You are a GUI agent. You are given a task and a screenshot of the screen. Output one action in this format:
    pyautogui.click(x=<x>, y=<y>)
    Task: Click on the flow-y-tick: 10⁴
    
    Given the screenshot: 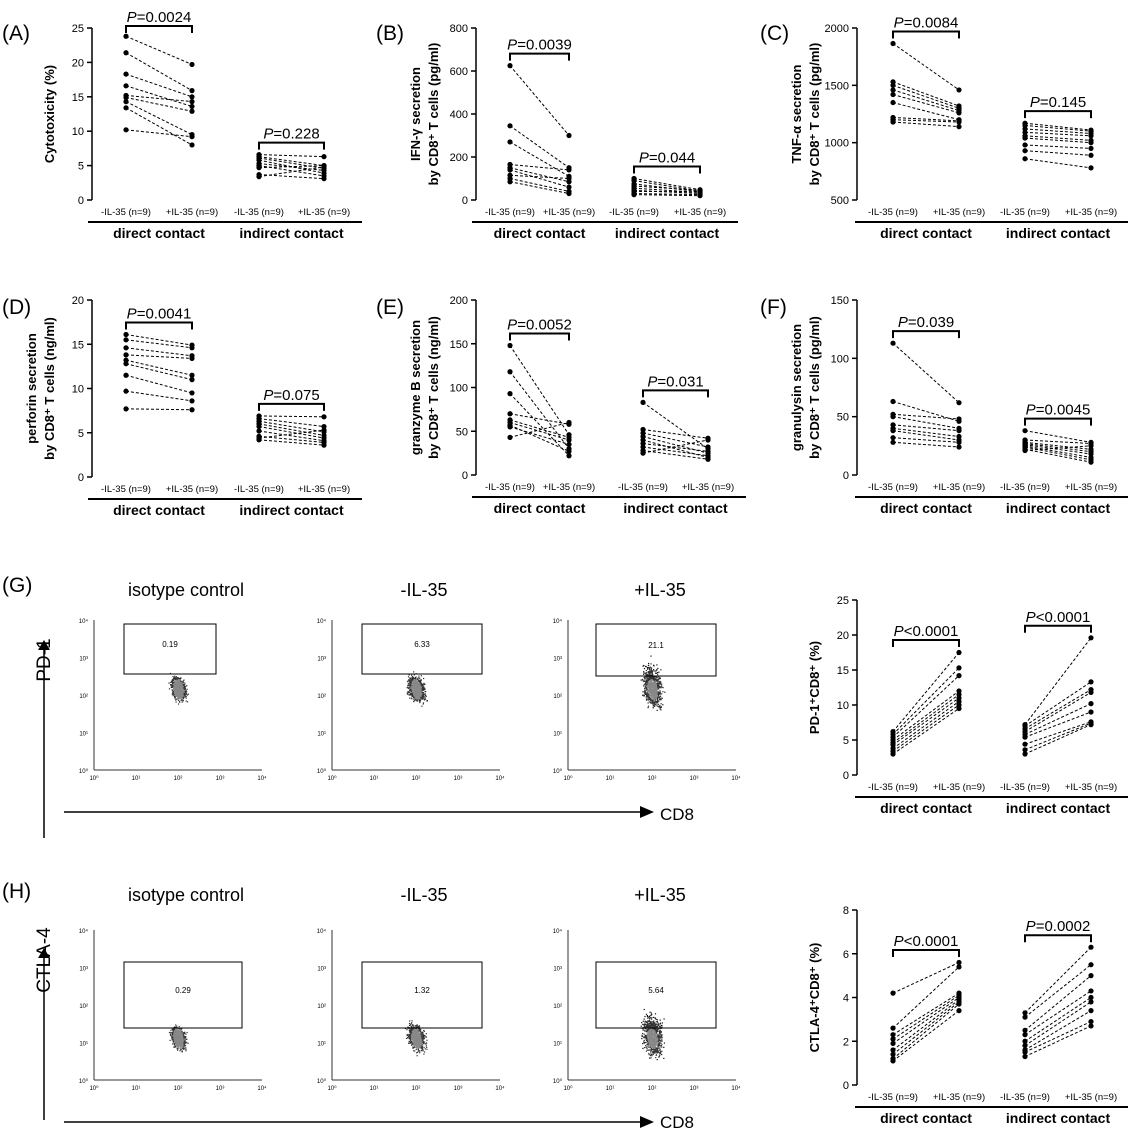 What is the action you would take?
    pyautogui.click(x=322, y=621)
    